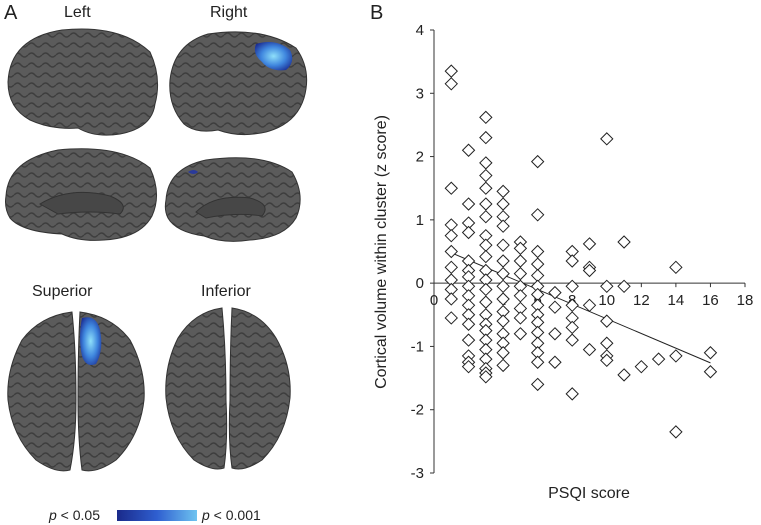 The width and height of the screenshot is (761, 525). What do you see at coordinates (434, 300) in the screenshot?
I see `x-tick-label: 0` at bounding box center [434, 300].